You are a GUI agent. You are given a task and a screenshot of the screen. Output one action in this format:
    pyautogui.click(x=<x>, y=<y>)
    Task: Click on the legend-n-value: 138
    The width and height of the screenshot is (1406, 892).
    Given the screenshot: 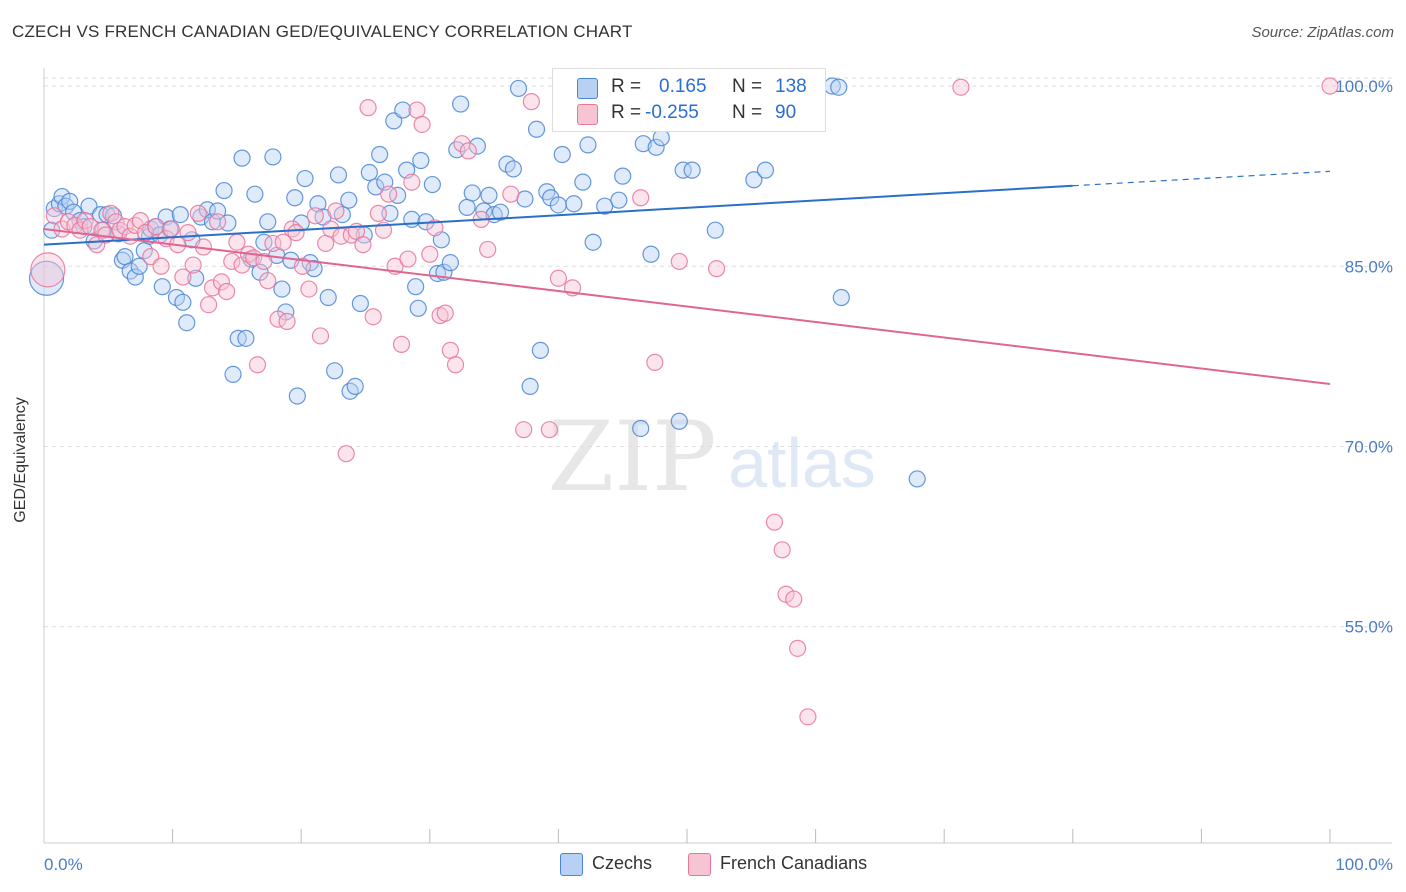 What is the action you would take?
    pyautogui.click(x=791, y=86)
    